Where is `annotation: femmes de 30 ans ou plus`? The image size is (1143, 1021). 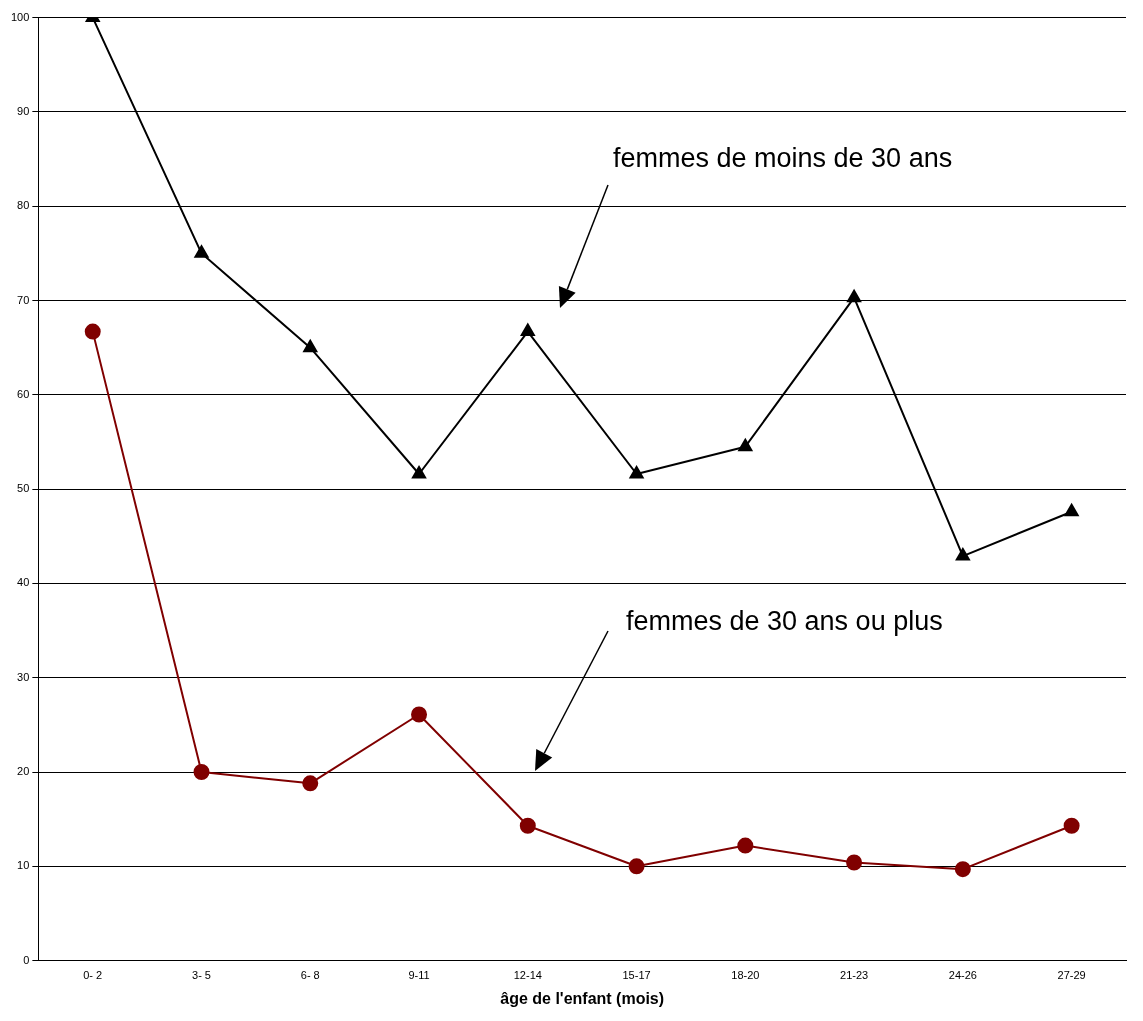
annotation: femmes de 30 ans ou plus is located at coordinates (784, 620).